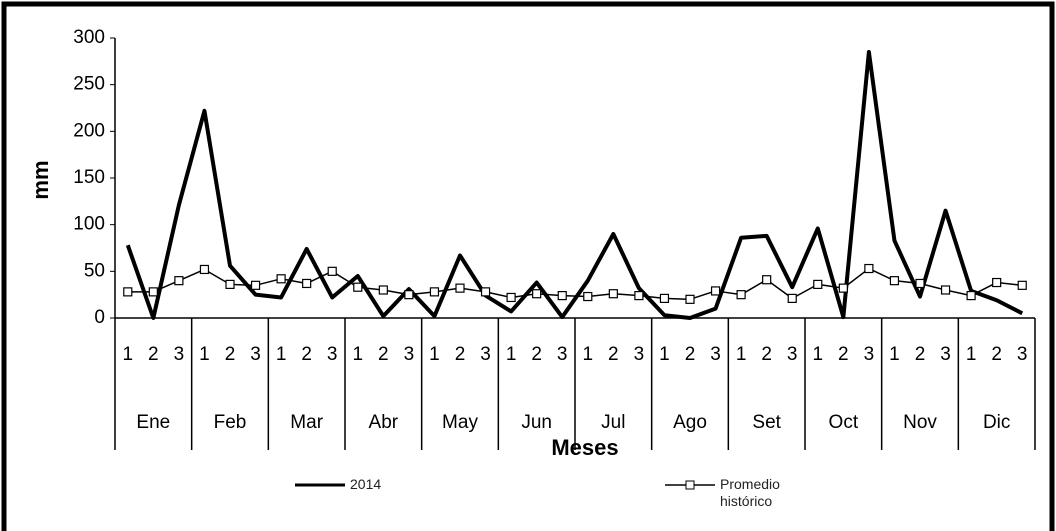 The image size is (1056, 531). What do you see at coordinates (384, 422) in the screenshot?
I see `group-label: Abr` at bounding box center [384, 422].